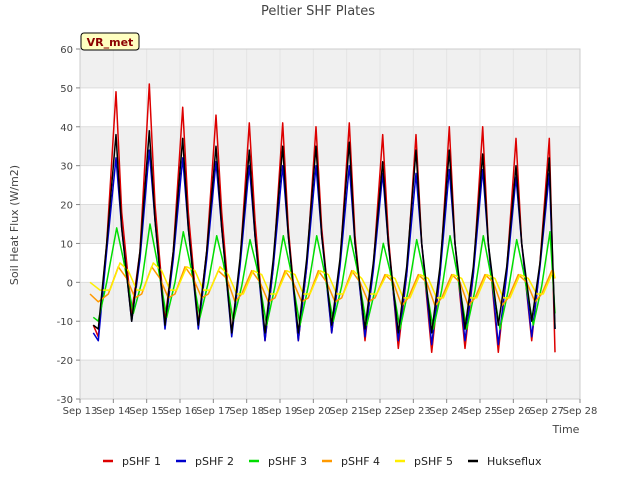 This screenshot has width=640, height=480. Describe the element at coordinates (66, 50) in the screenshot. I see `y-tick-label: 60` at that location.